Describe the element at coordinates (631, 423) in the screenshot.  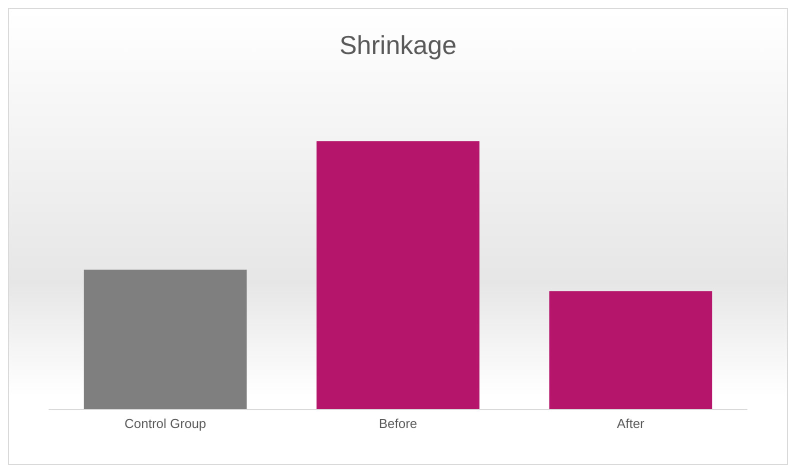
I see `x-tick-label: After` at that location.